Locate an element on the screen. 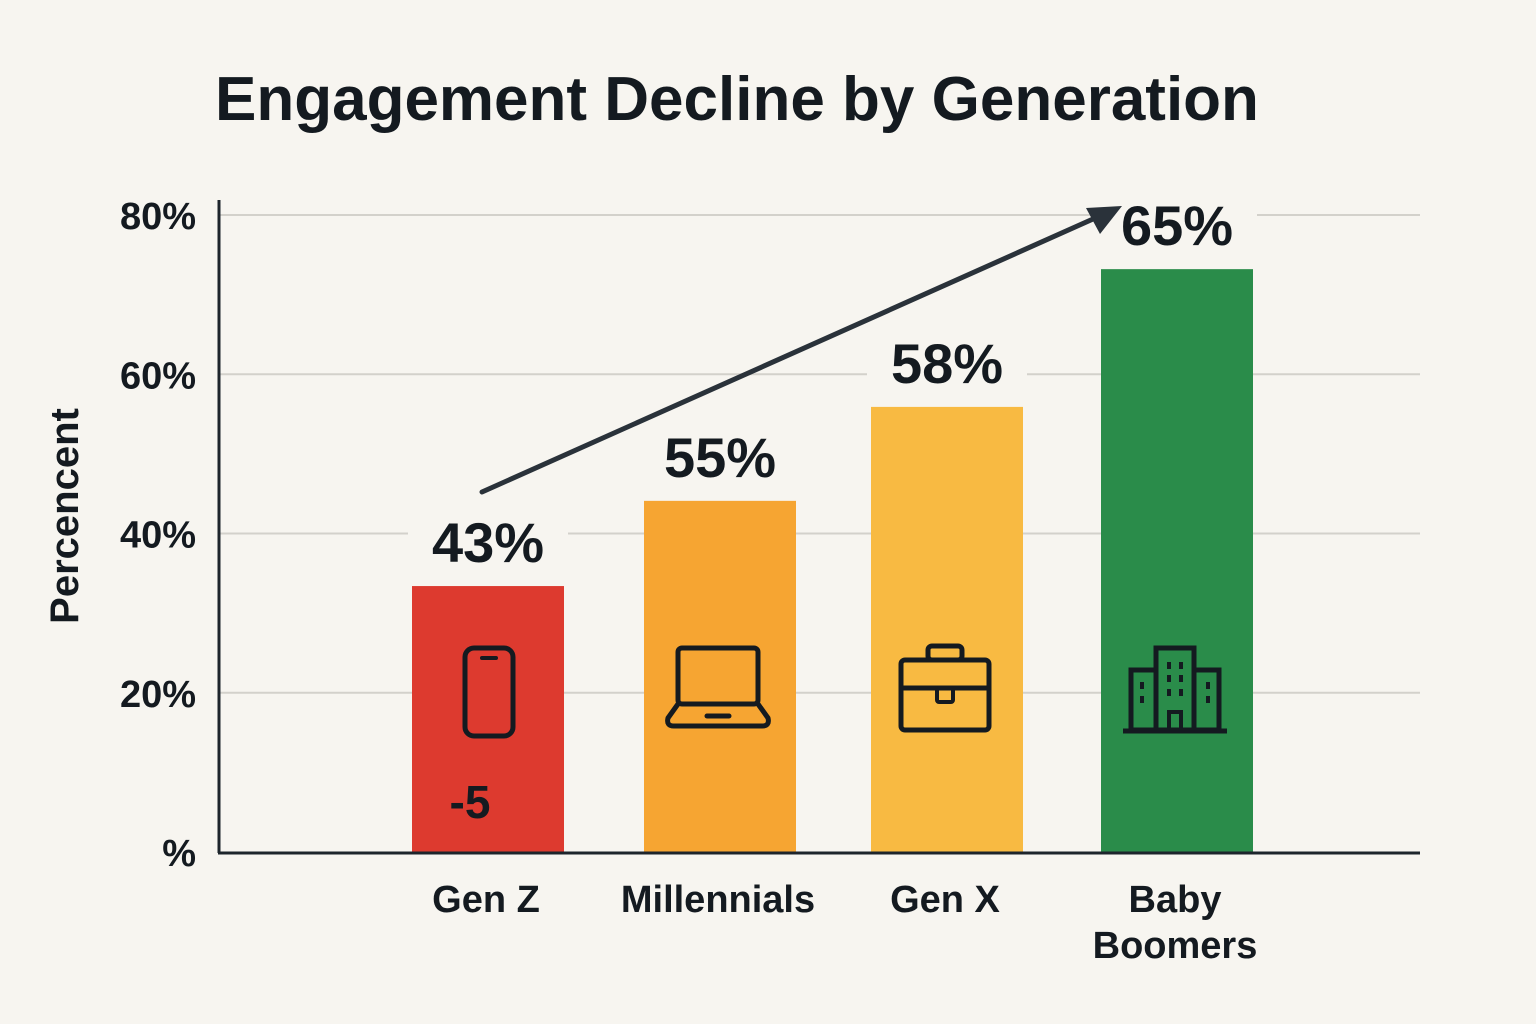 Image resolution: width=1536 pixels, height=1024 pixels. arrow-head-icon is located at coordinates (1104, 220).